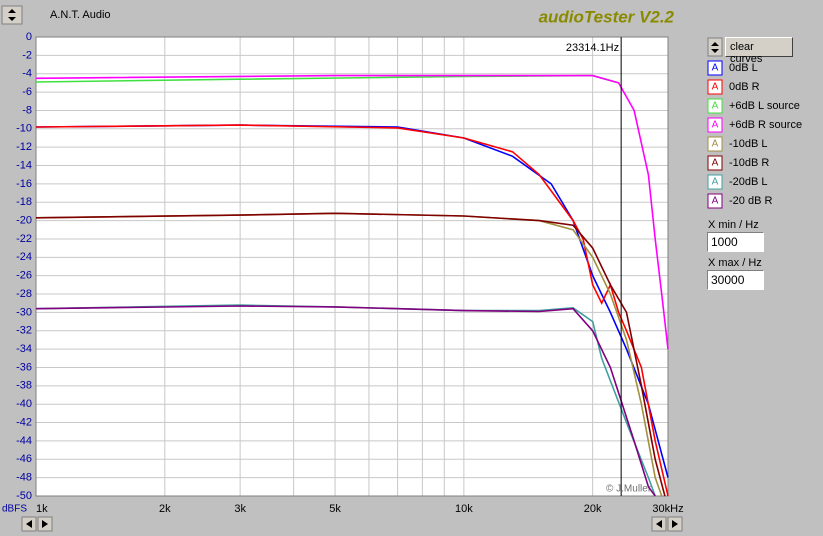 The height and width of the screenshot is (536, 823). I want to click on xmax-label: X max / Hz, so click(735, 263).